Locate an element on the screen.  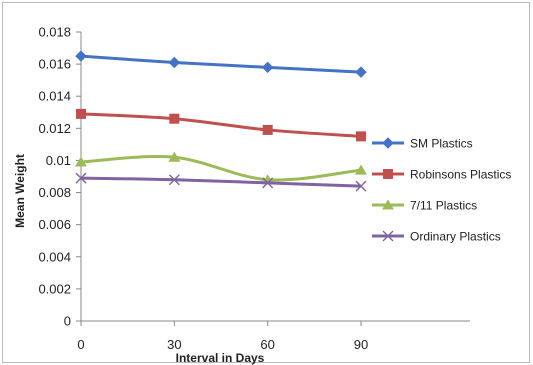
legend-item: 7/11 Plastics is located at coordinates (424, 206).